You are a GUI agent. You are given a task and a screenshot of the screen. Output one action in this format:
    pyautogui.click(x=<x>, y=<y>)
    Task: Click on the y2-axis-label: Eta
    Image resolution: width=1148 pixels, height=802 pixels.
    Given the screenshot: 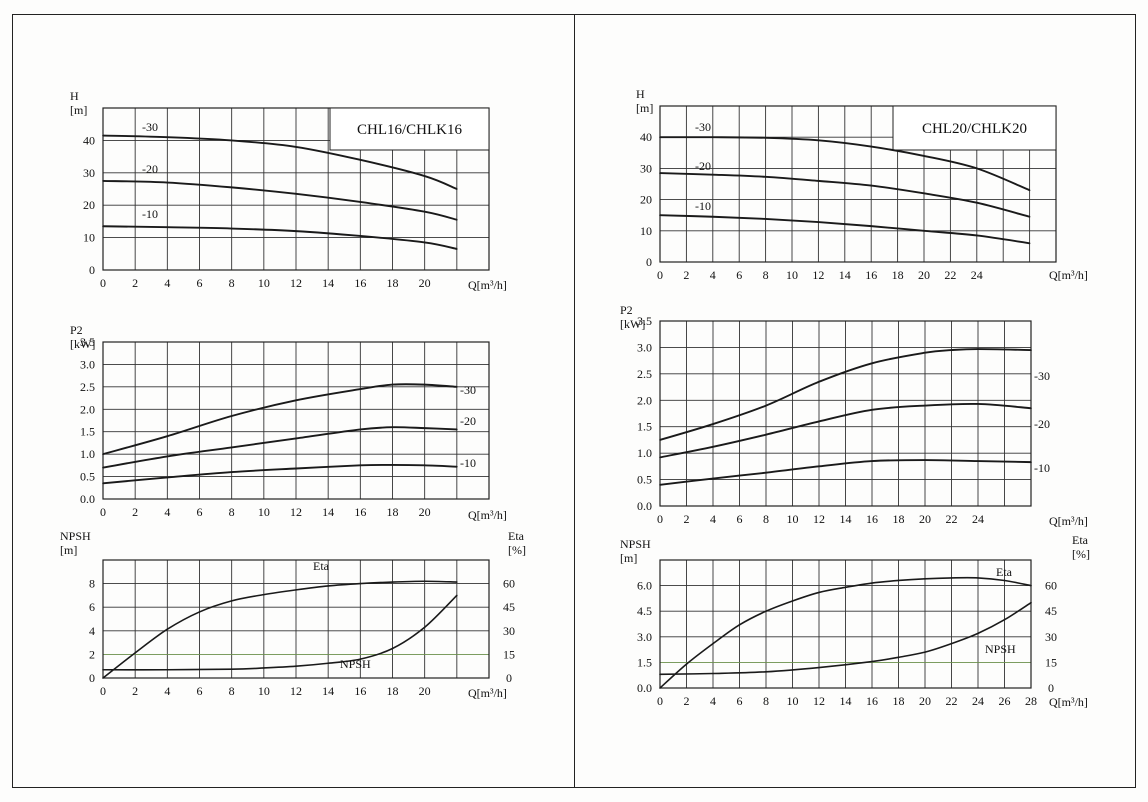 What is the action you would take?
    pyautogui.click(x=516, y=536)
    